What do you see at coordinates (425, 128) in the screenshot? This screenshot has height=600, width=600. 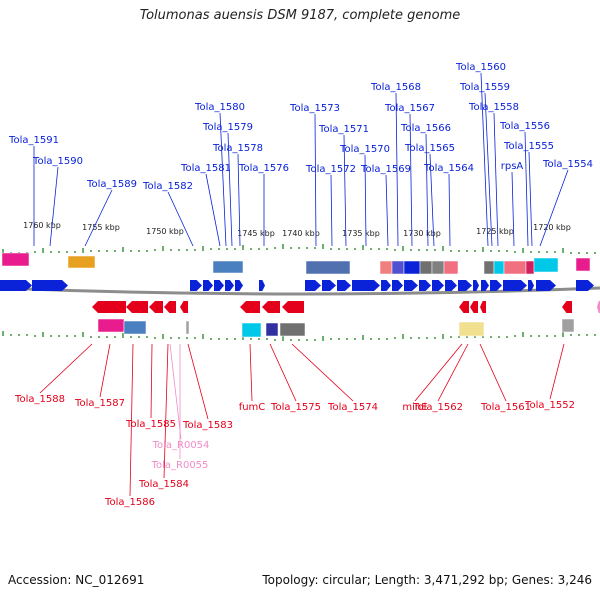 I see `gene-label-top: Tola_1566` at bounding box center [425, 128].